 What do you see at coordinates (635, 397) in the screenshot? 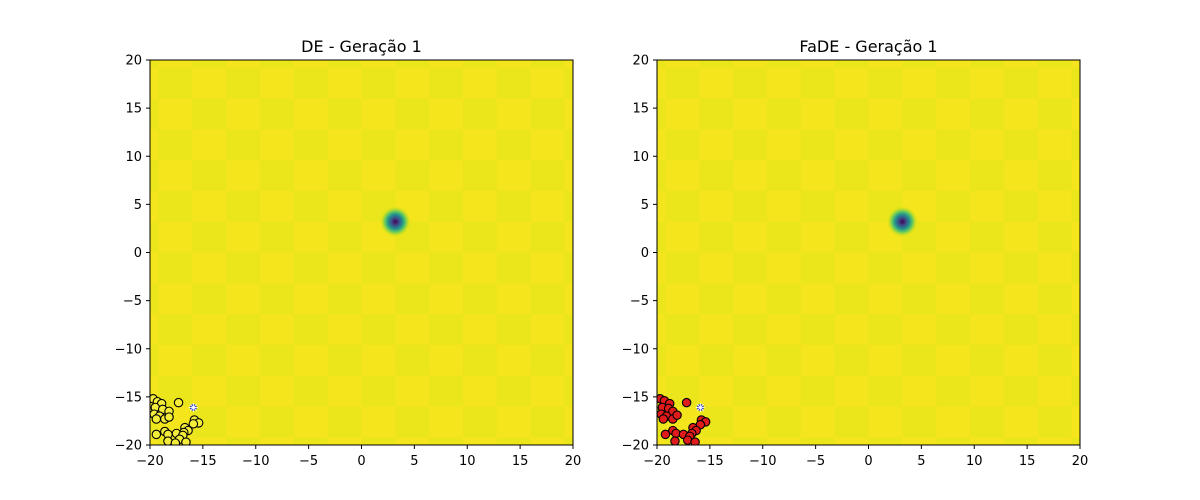
I see `y-tick-label: −15` at bounding box center [635, 397].